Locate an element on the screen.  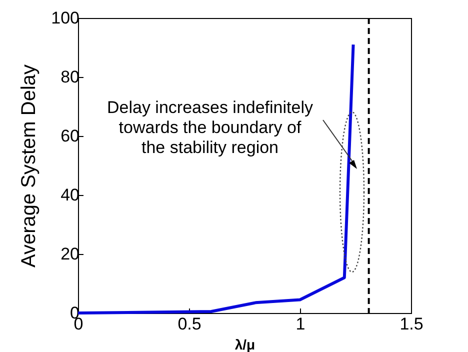
x-tick-label: 1.5 is located at coordinates (412, 324).